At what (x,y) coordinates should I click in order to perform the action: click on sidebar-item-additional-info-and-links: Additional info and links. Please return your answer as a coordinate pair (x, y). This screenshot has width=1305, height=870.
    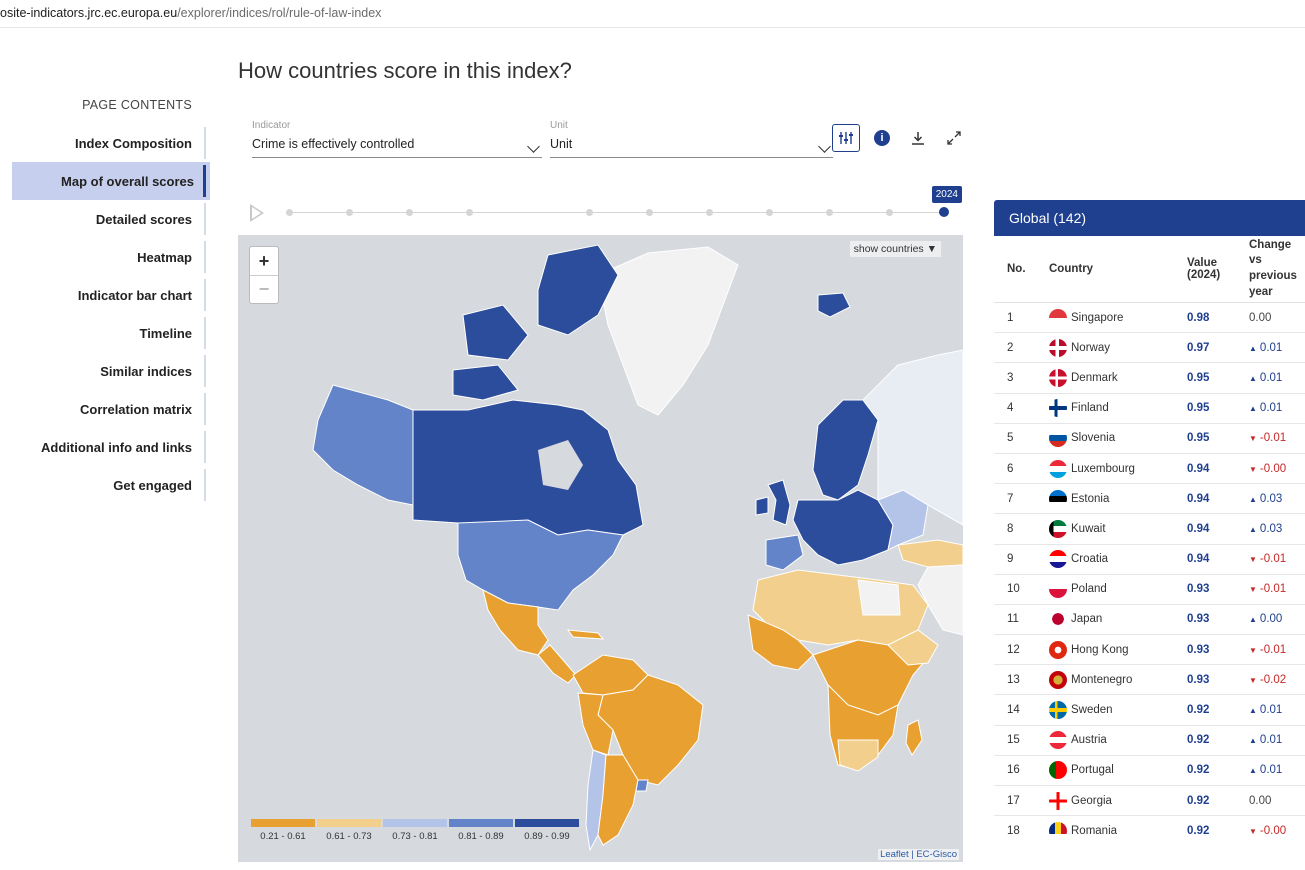
    Looking at the image, I should click on (105, 447).